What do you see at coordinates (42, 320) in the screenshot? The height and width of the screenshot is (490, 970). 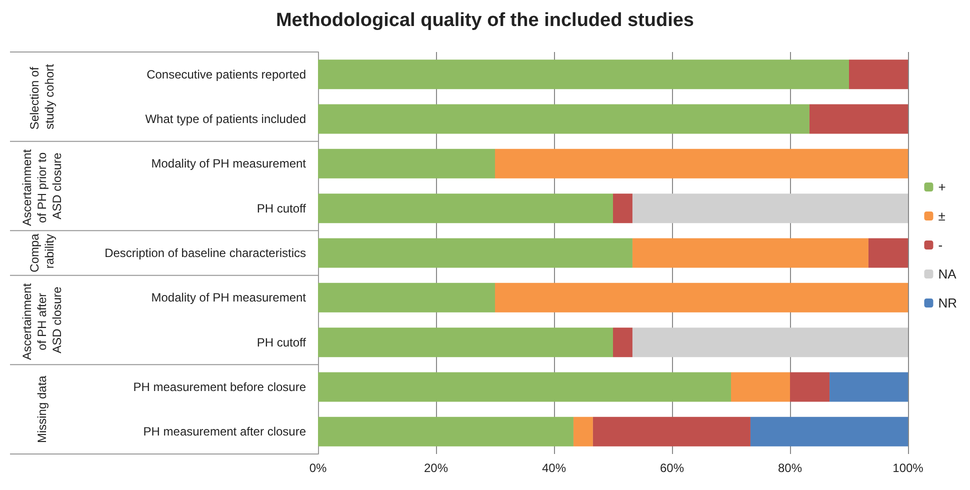 I see `text: Ascertainment of PH after ASD closure` at bounding box center [42, 320].